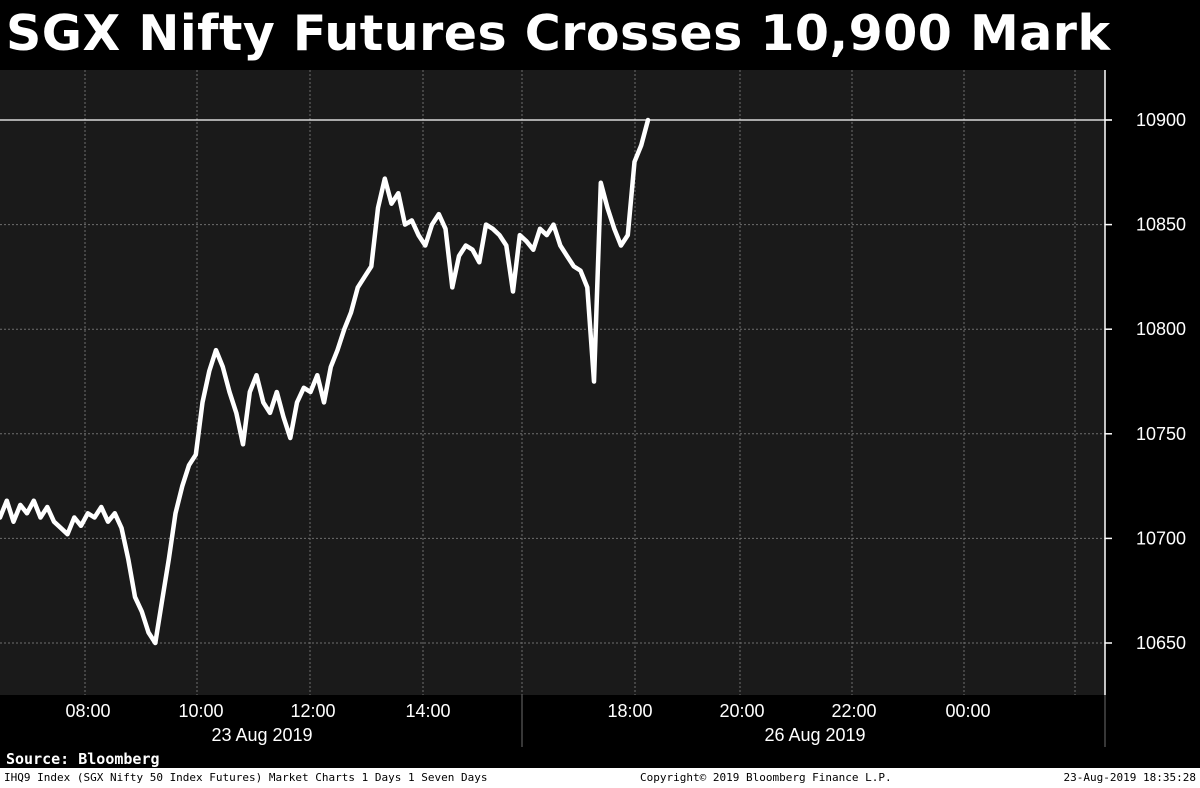 The width and height of the screenshot is (1200, 788). I want to click on x-tick-label: 12:00, so click(312, 711).